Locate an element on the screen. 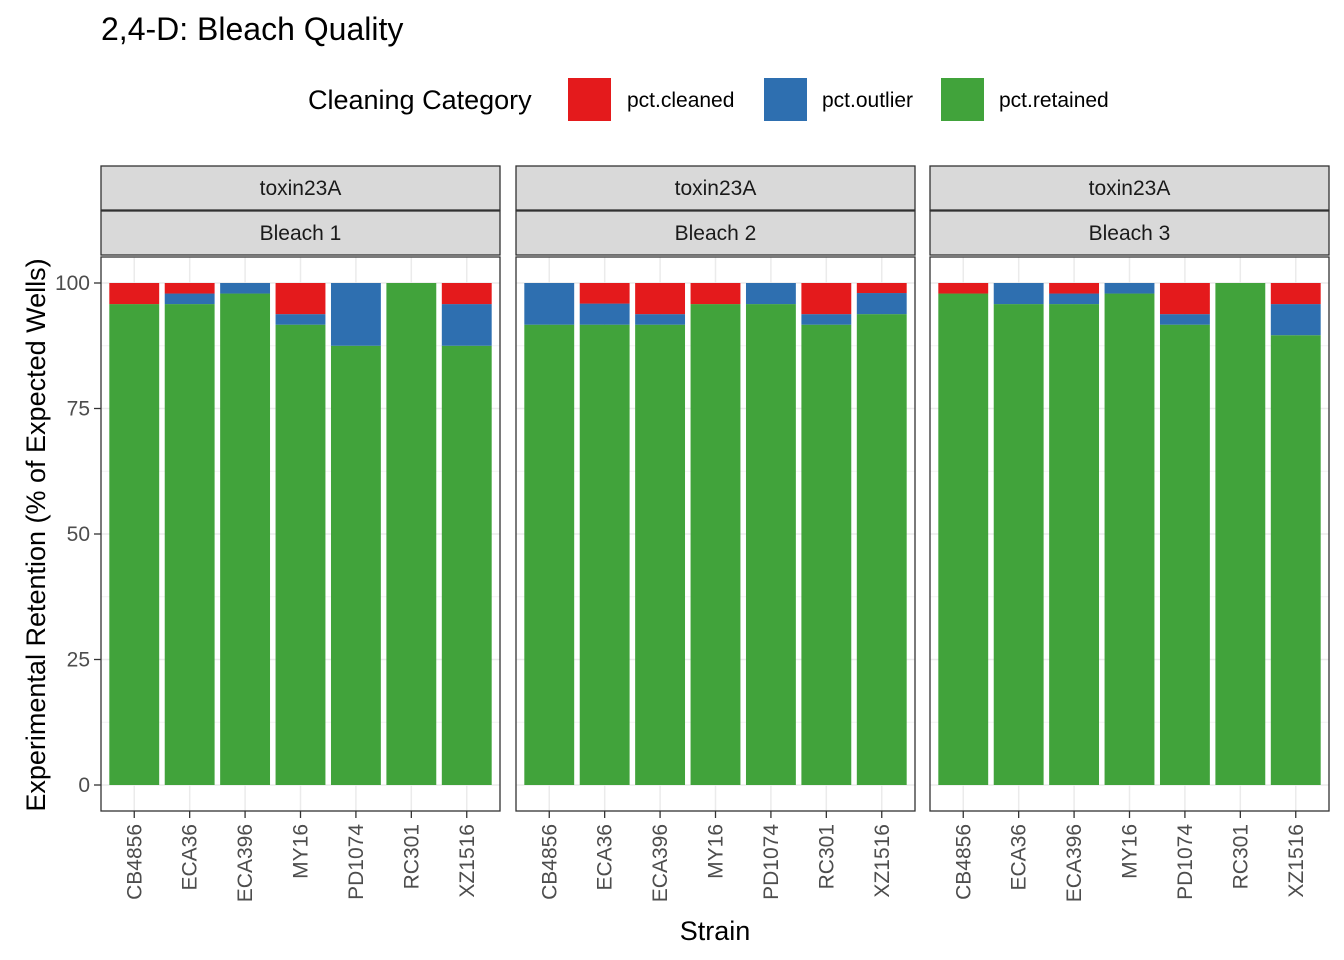 Image resolution: width=1344 pixels, height=960 pixels. y-tick-label: 50 is located at coordinates (78, 534).